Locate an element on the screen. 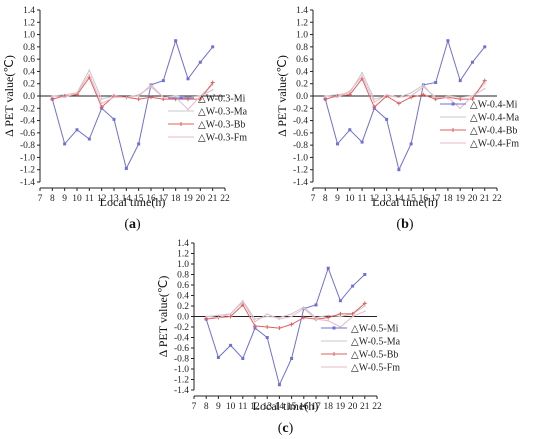  x-tick-label: 17 is located at coordinates (436, 199).